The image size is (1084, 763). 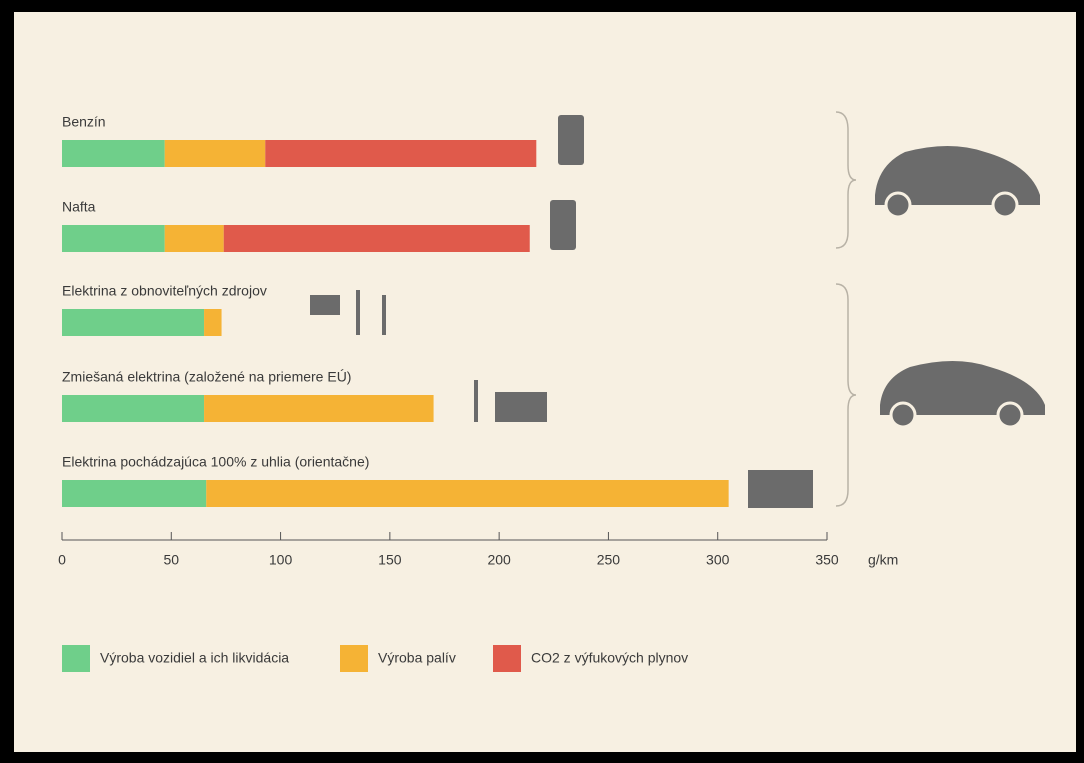 I want to click on legend-label: Výroba vozidiel a ich likvidácia, so click(x=194, y=658).